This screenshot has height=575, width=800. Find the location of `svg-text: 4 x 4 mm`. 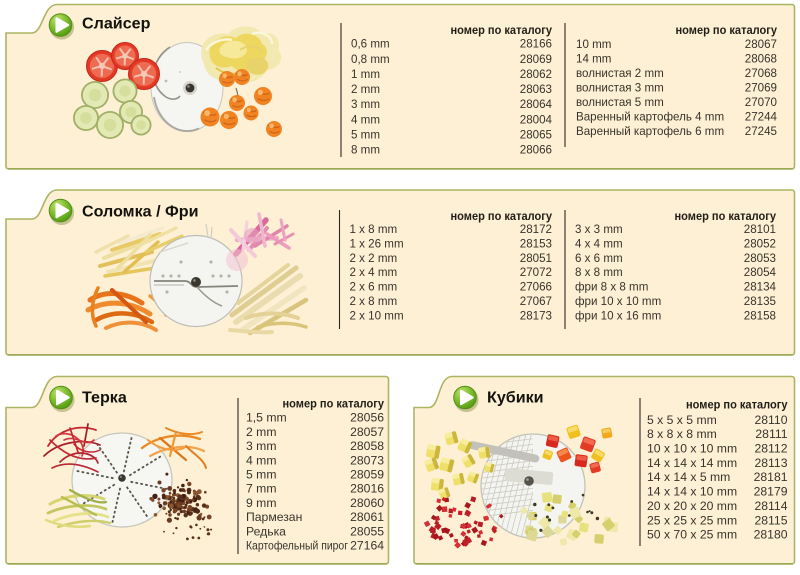

svg-text: 4 x 4 mm is located at coordinates (599, 244).